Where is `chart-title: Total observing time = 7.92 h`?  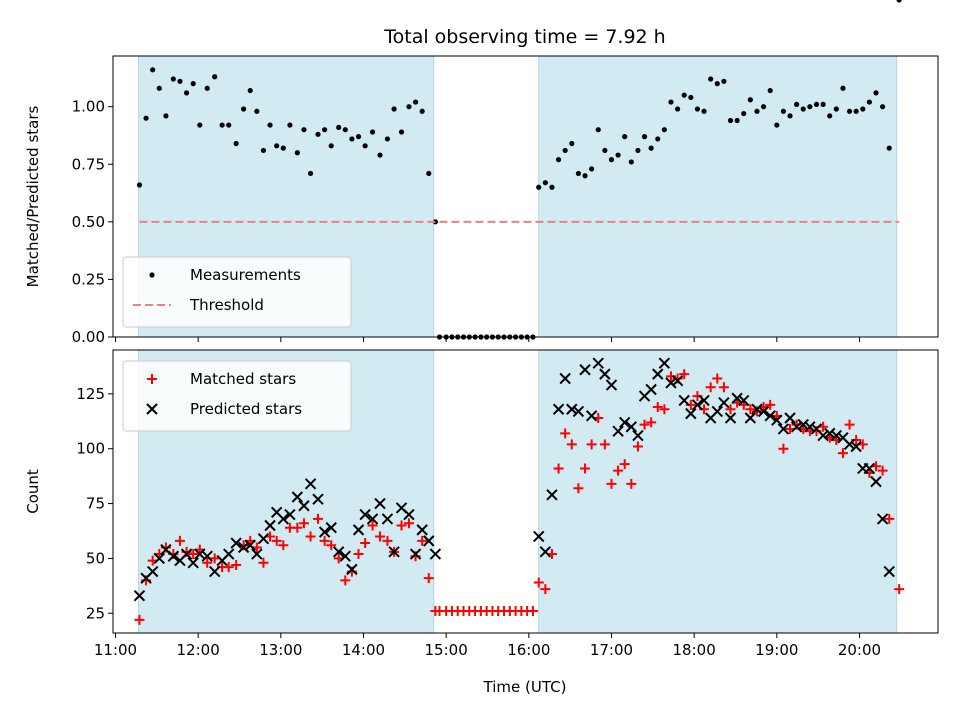 chart-title: Total observing time = 7.92 h is located at coordinates (524, 37).